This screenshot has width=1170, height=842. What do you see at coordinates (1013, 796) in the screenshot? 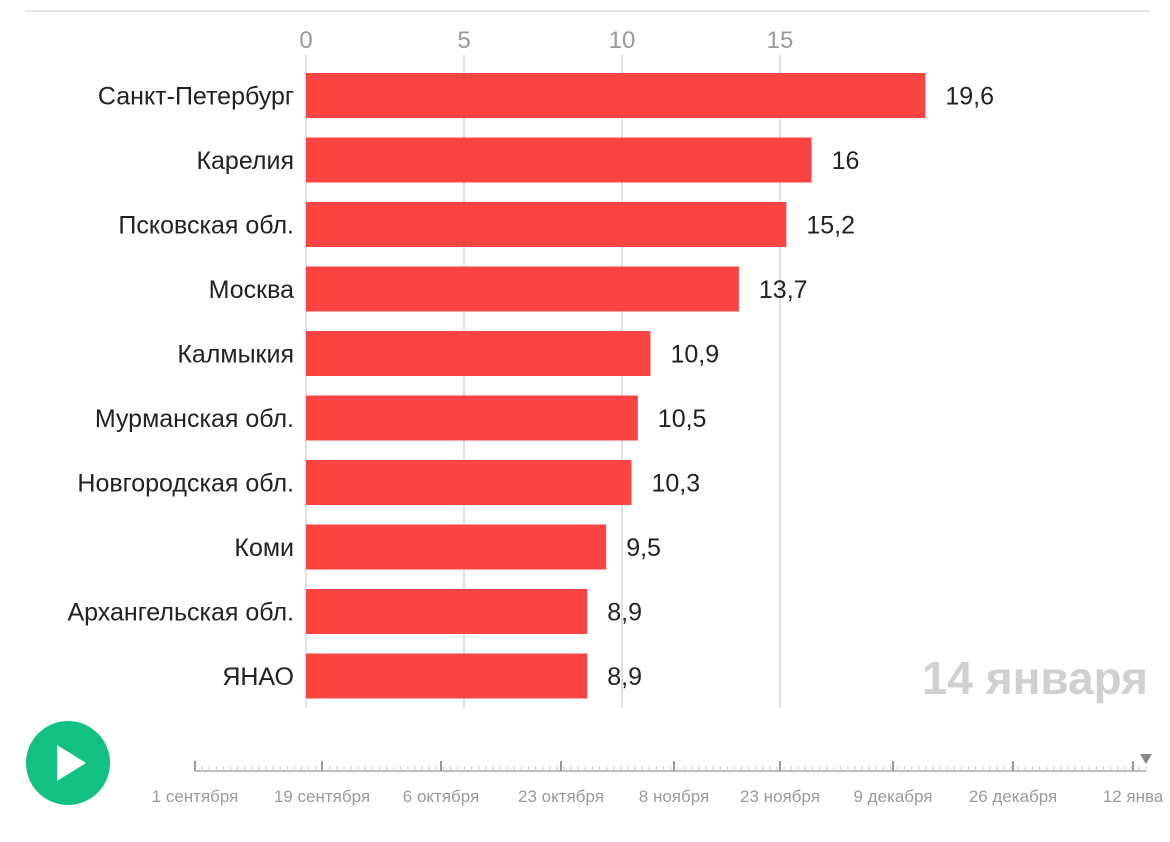
I see `timeline-date-label: 26 декабря` at bounding box center [1013, 796].